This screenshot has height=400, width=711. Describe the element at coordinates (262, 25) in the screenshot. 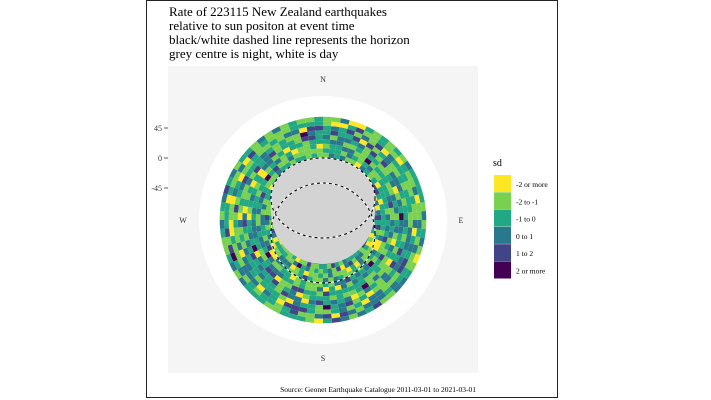

I see `title-line-2: relative to sun positon at event time` at that location.